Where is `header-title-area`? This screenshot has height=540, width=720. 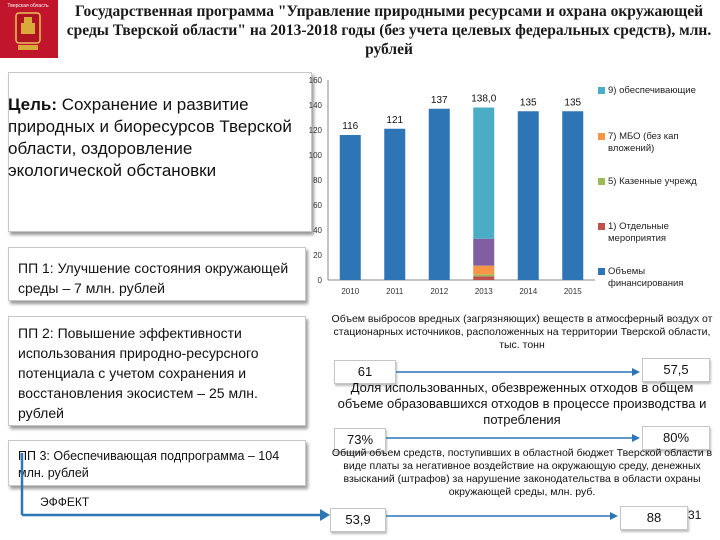 header-title-area is located at coordinates (389, 31).